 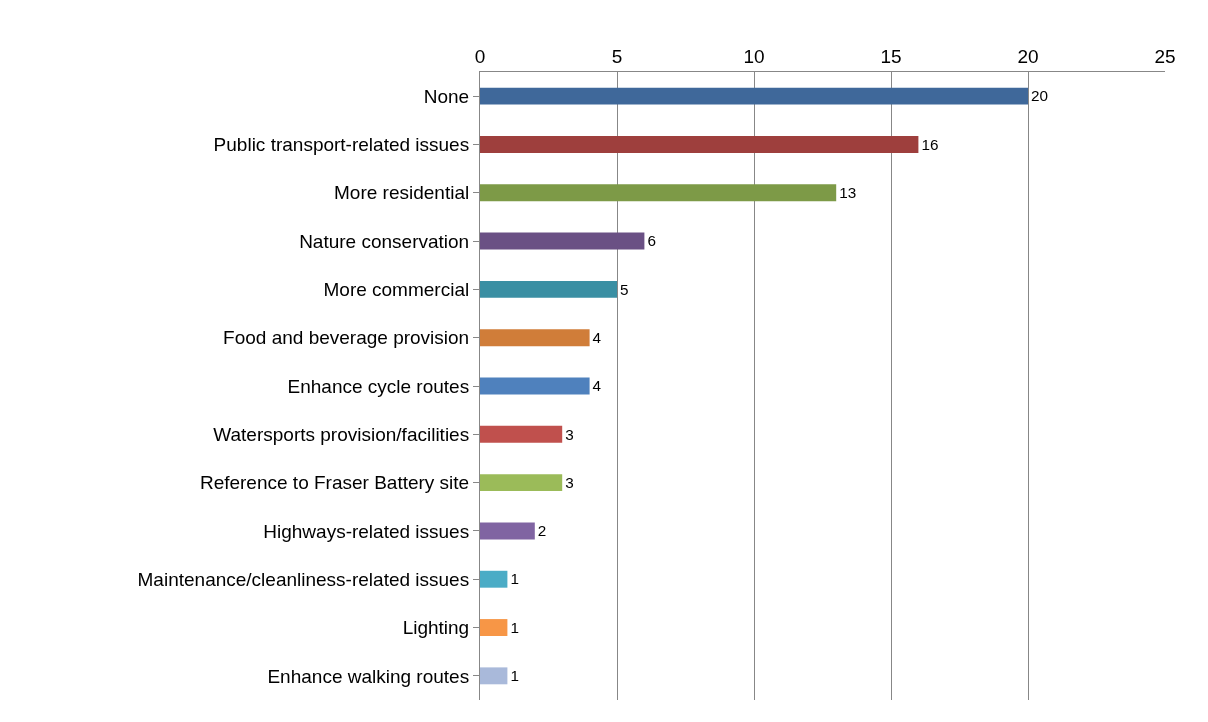 What do you see at coordinates (303, 579) in the screenshot?
I see `y-tick-label: Maintenance/cleanliness-related issues` at bounding box center [303, 579].